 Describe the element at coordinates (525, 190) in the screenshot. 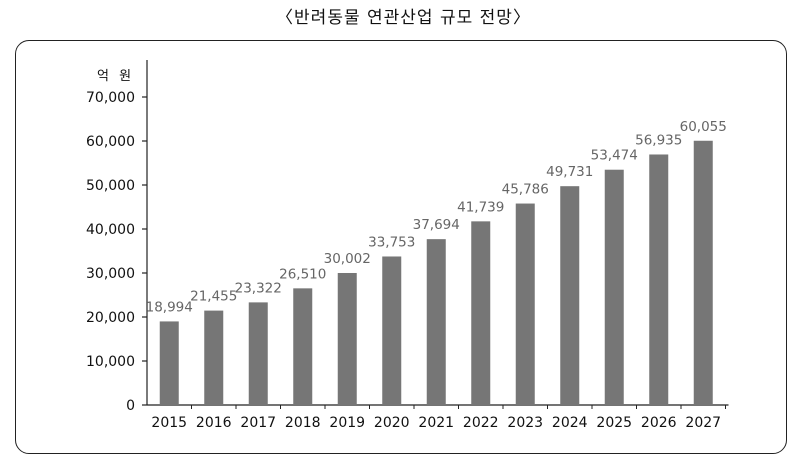

I see `data-label-2023: 45,786` at that location.